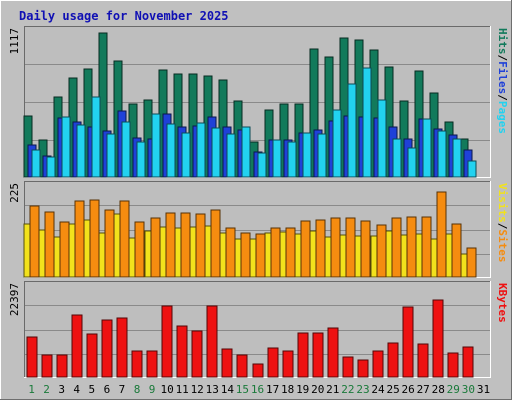  I want to click on day-label-25: 25, so click(392, 389).